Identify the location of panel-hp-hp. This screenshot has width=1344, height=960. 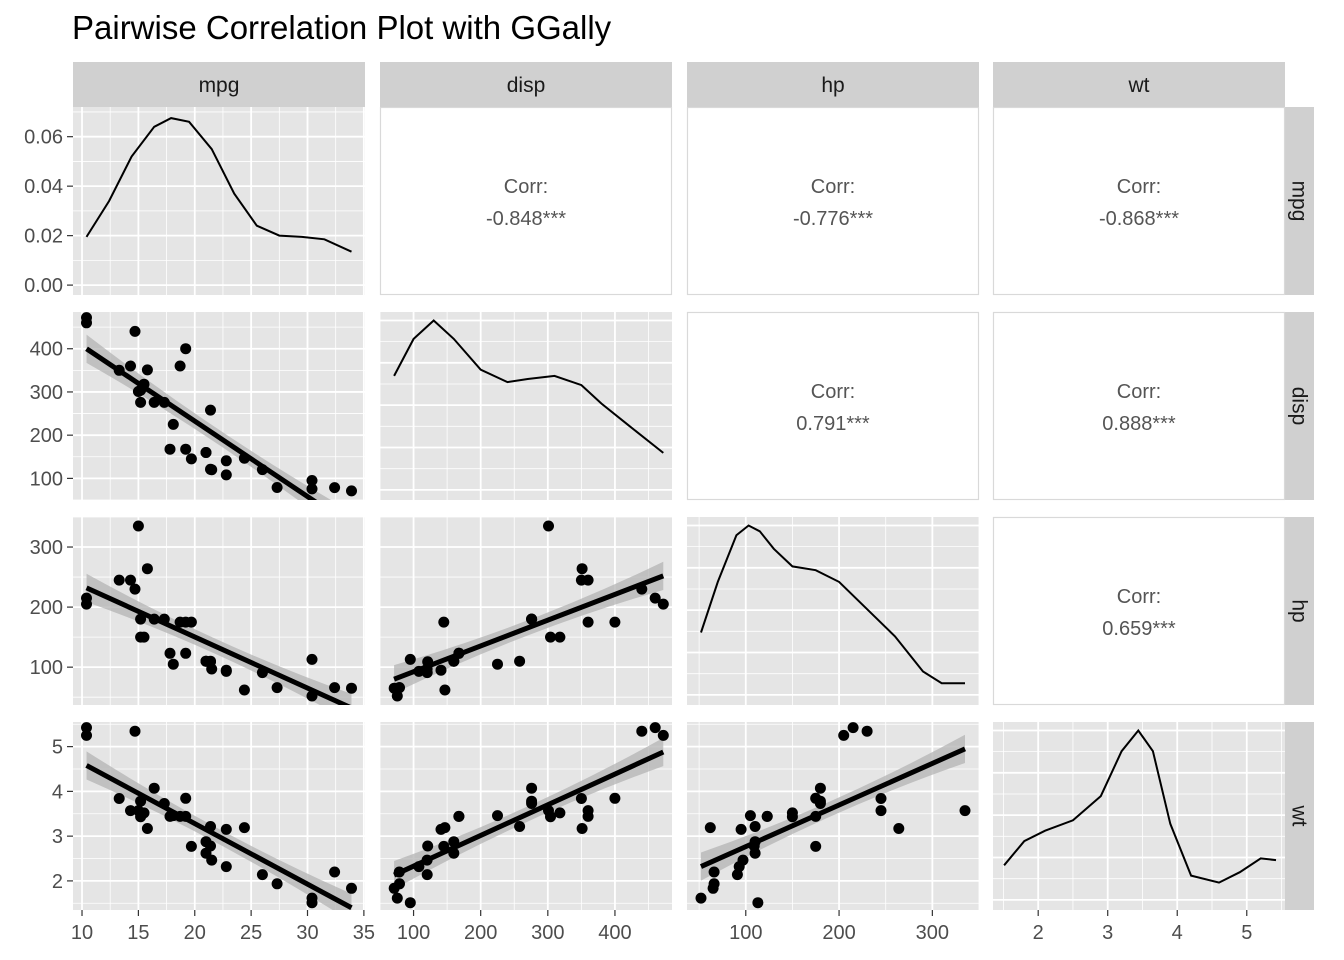
(833, 611).